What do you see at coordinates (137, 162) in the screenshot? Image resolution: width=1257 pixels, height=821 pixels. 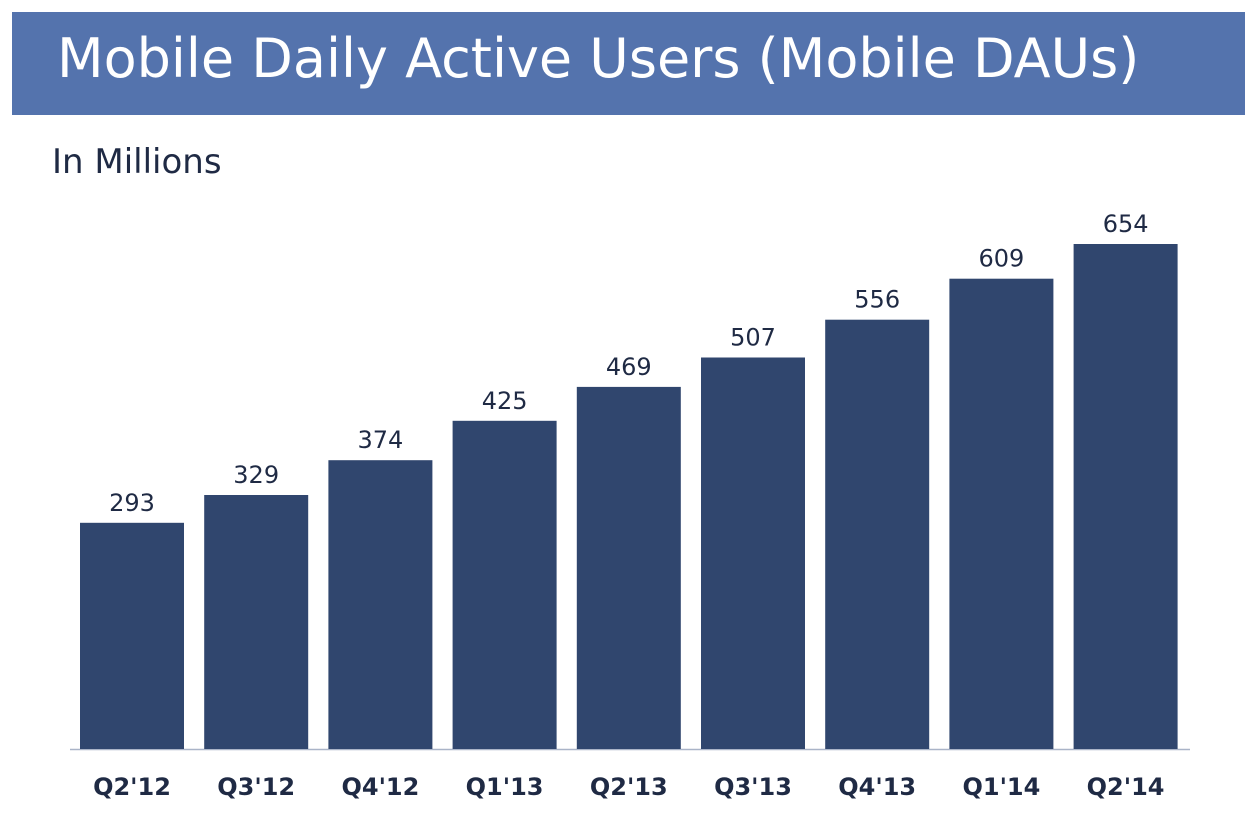 I see `chart-subtitle: In Millions` at bounding box center [137, 162].